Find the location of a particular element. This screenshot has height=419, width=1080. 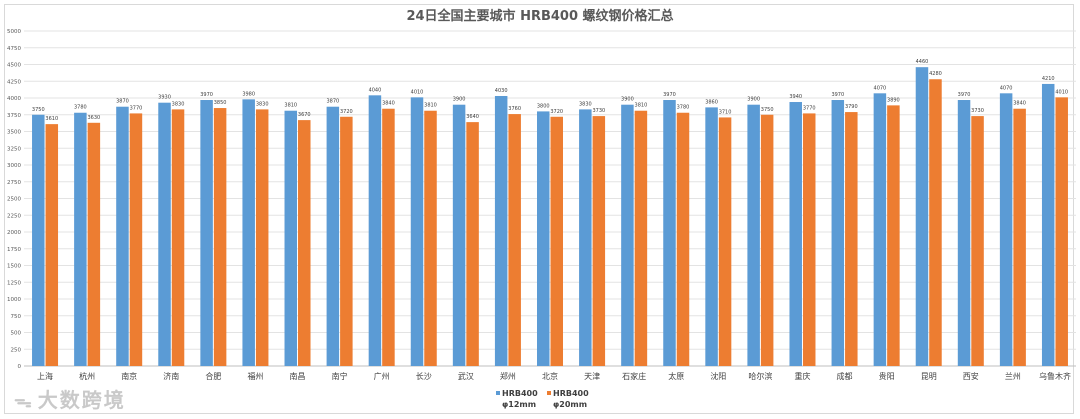

legend-label-line1: HRB400 is located at coordinates (520, 393).